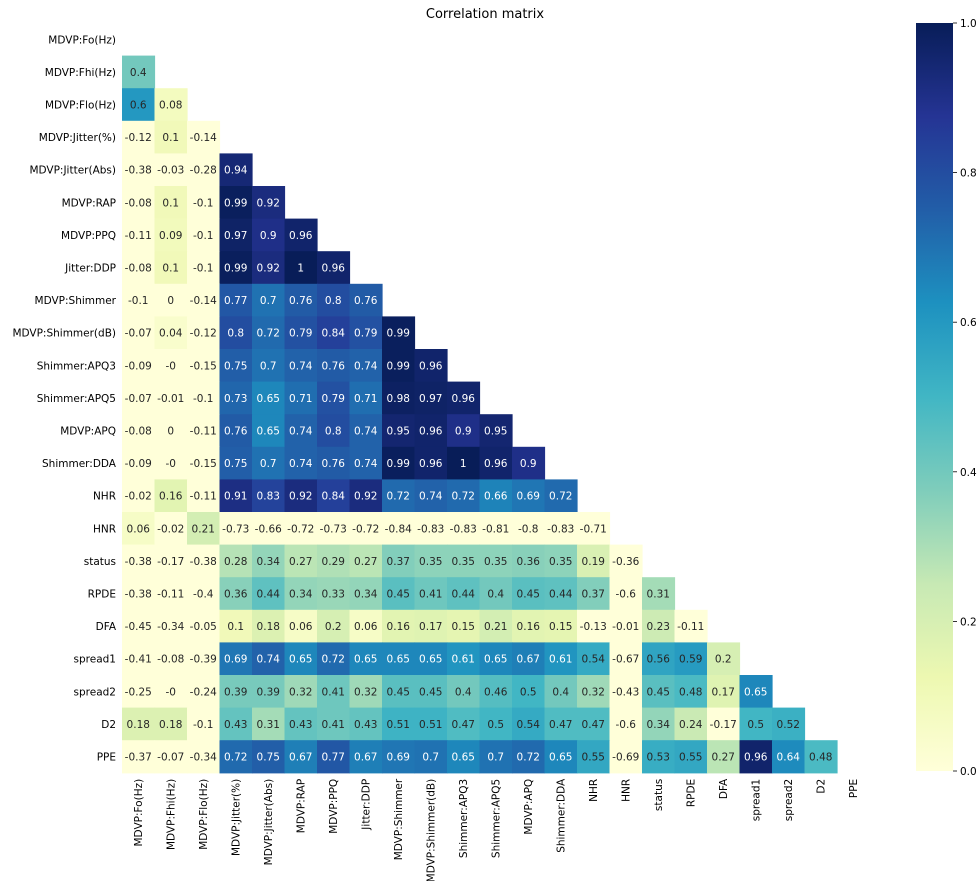  I want to click on cell-value-label: -0.37, so click(138, 758).